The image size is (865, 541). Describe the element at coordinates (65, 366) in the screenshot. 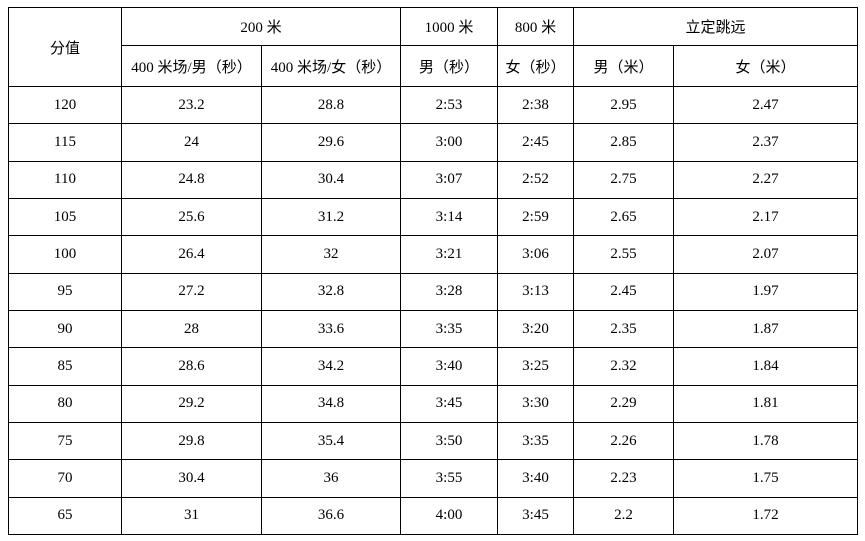

I see `score-cell: 85` at that location.